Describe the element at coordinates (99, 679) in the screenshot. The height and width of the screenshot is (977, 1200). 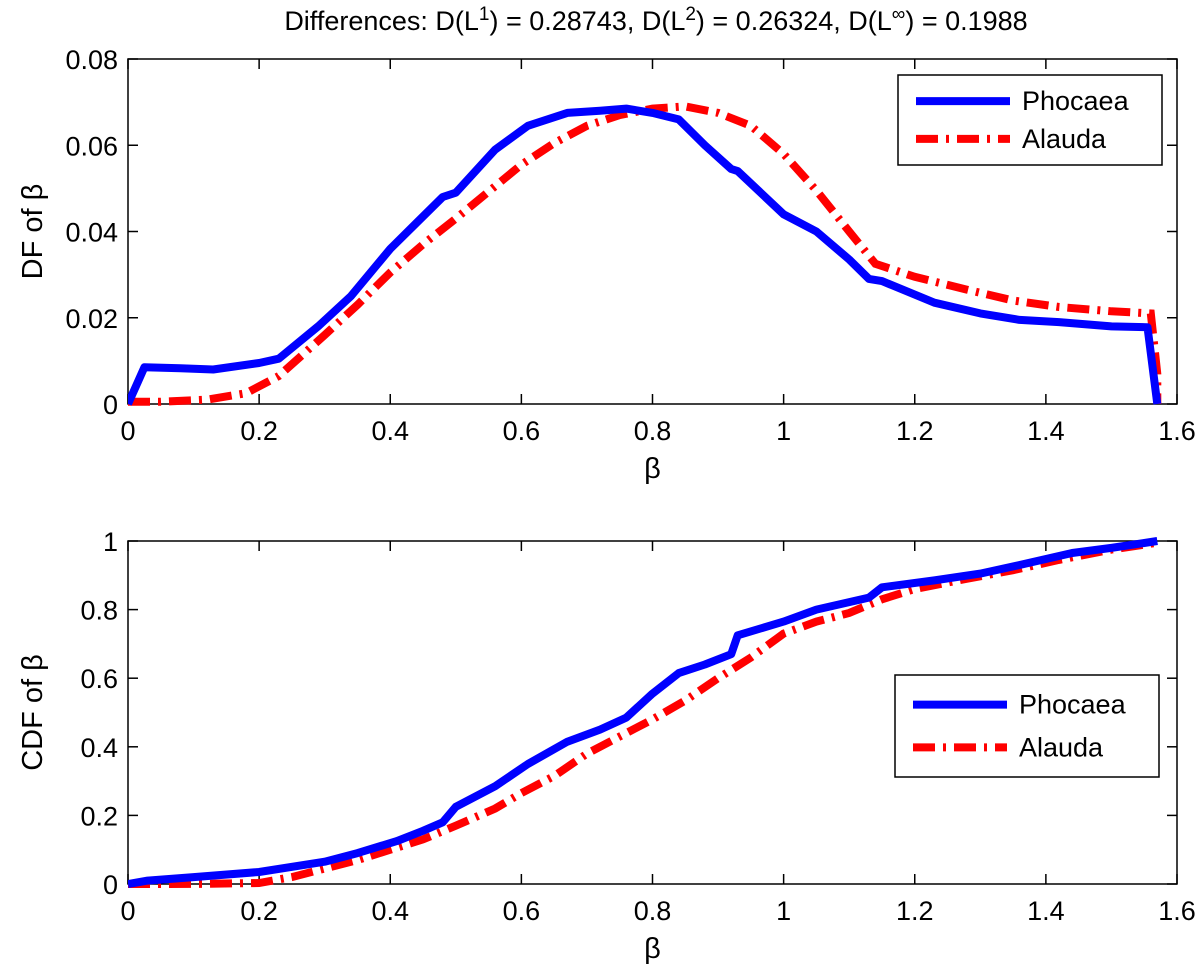
I see `y-tick-label: 0.6` at that location.